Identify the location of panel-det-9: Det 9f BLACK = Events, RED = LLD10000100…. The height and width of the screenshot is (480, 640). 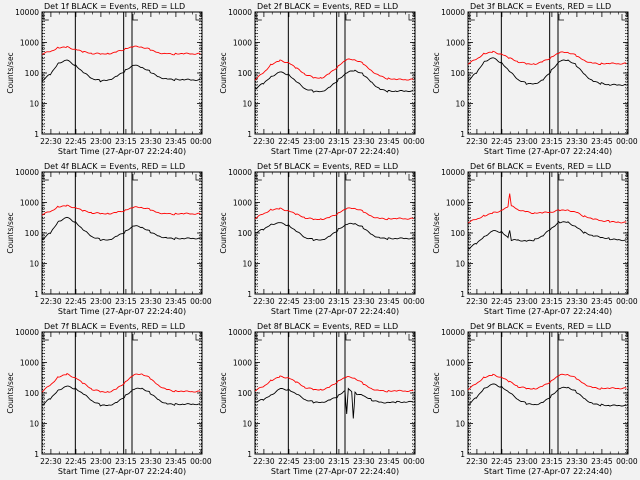
(535, 399).